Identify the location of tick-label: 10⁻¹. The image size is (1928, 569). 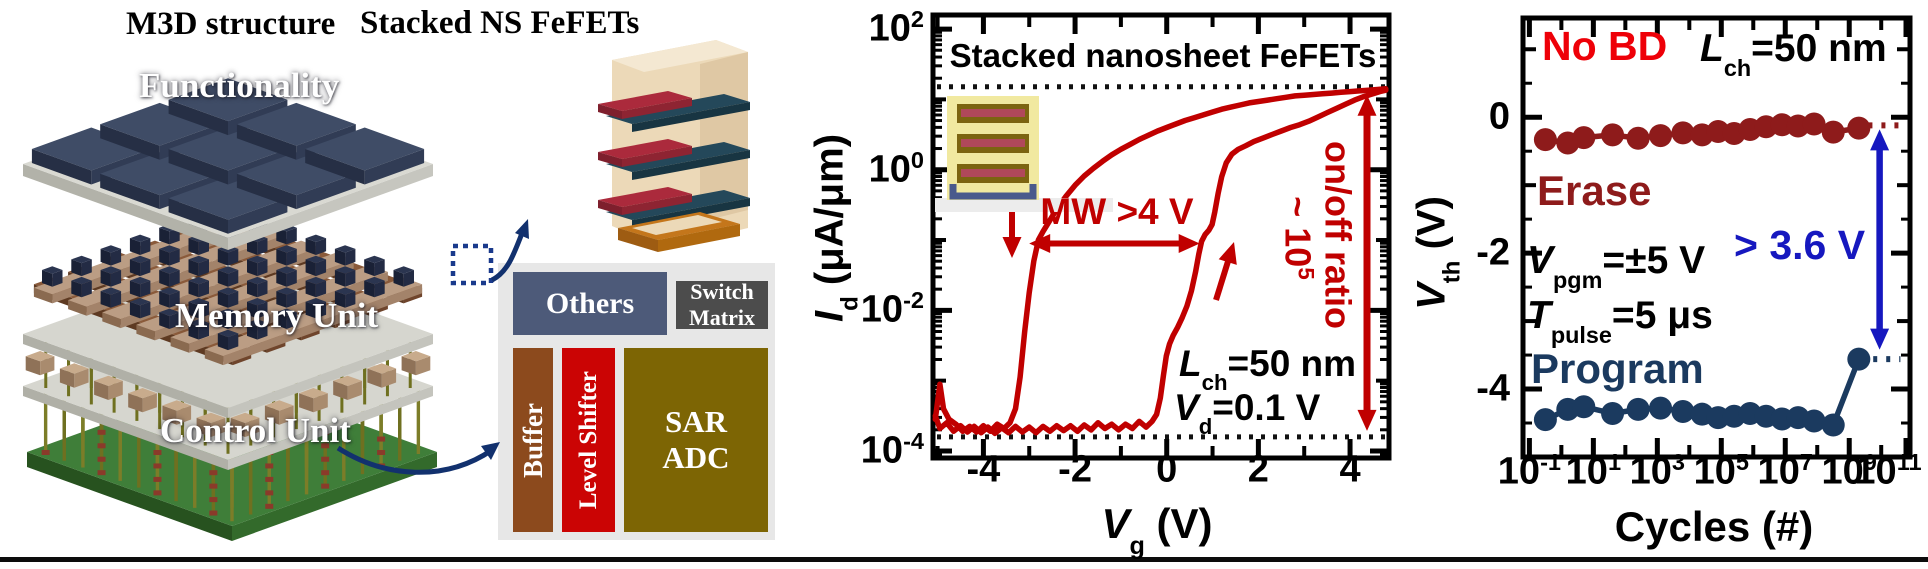
(1529, 470).